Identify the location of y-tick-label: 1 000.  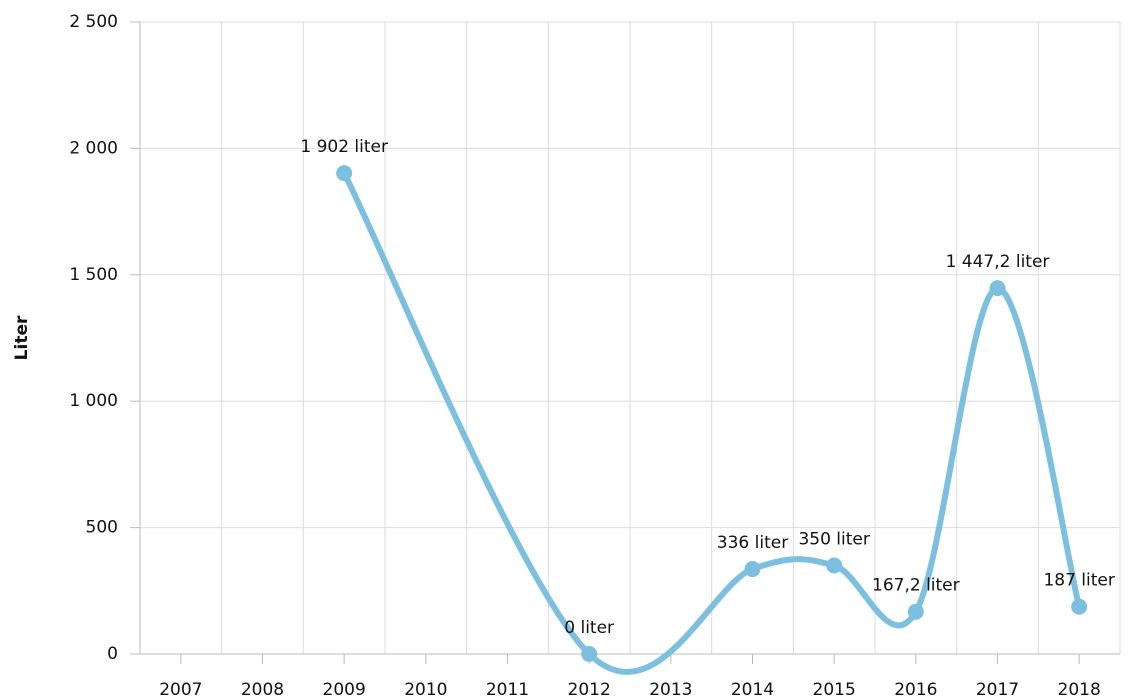
(93, 401).